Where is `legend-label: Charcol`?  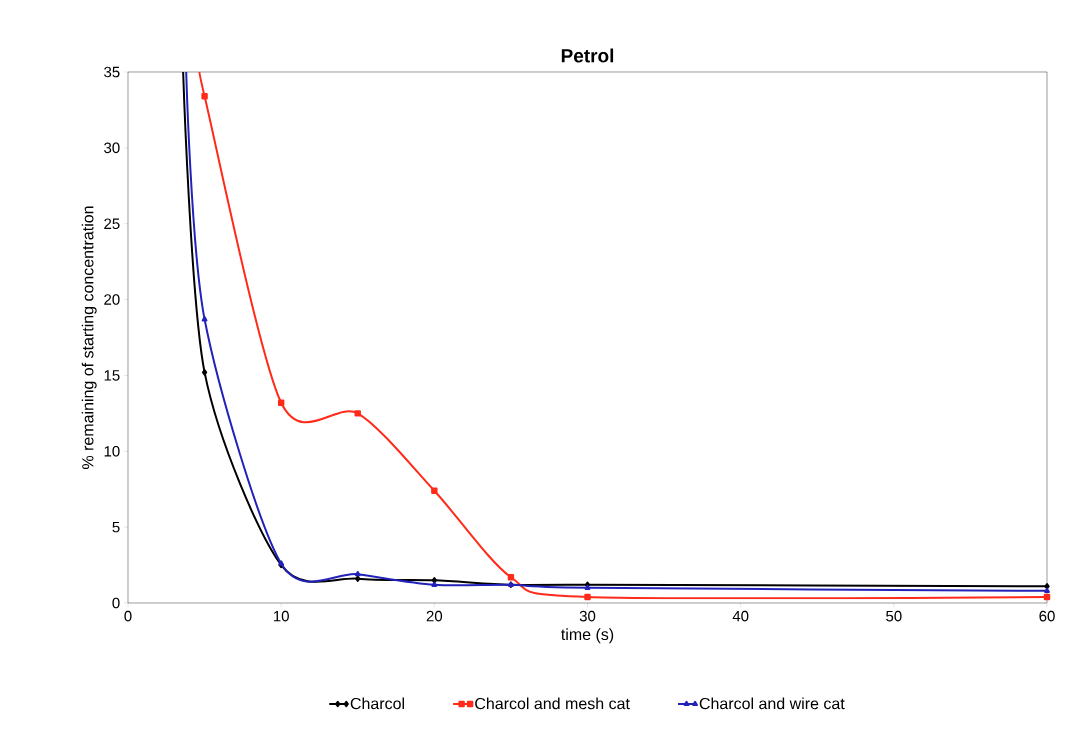 legend-label: Charcol is located at coordinates (377, 703).